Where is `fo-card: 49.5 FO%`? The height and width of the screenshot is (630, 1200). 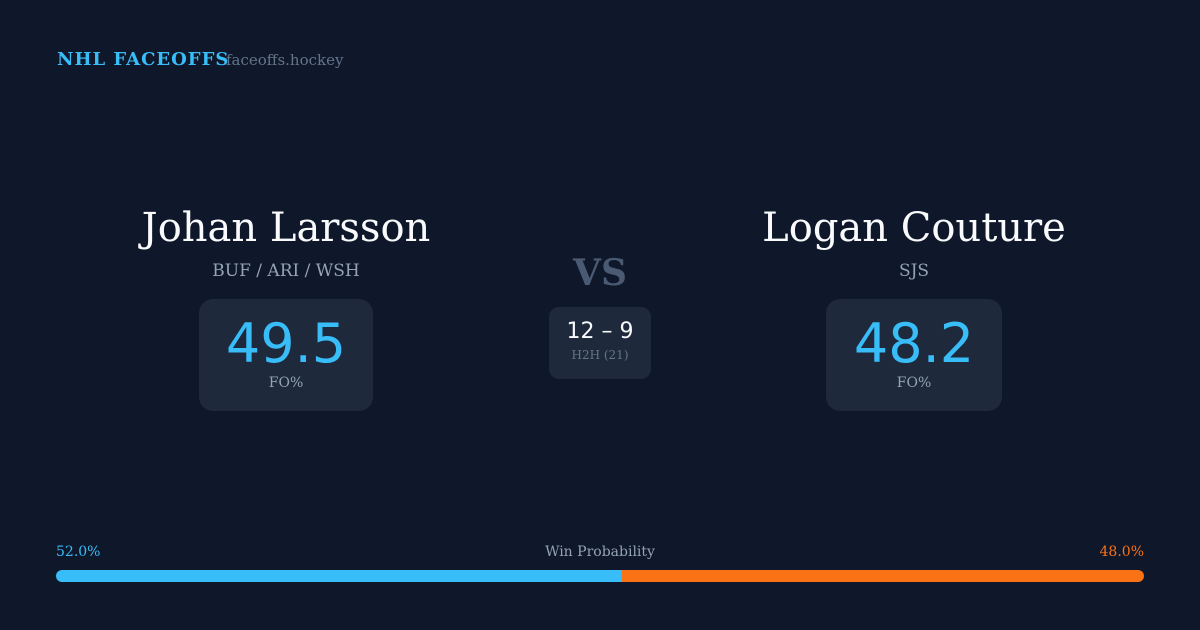 fo-card: 49.5 FO% is located at coordinates (286, 355).